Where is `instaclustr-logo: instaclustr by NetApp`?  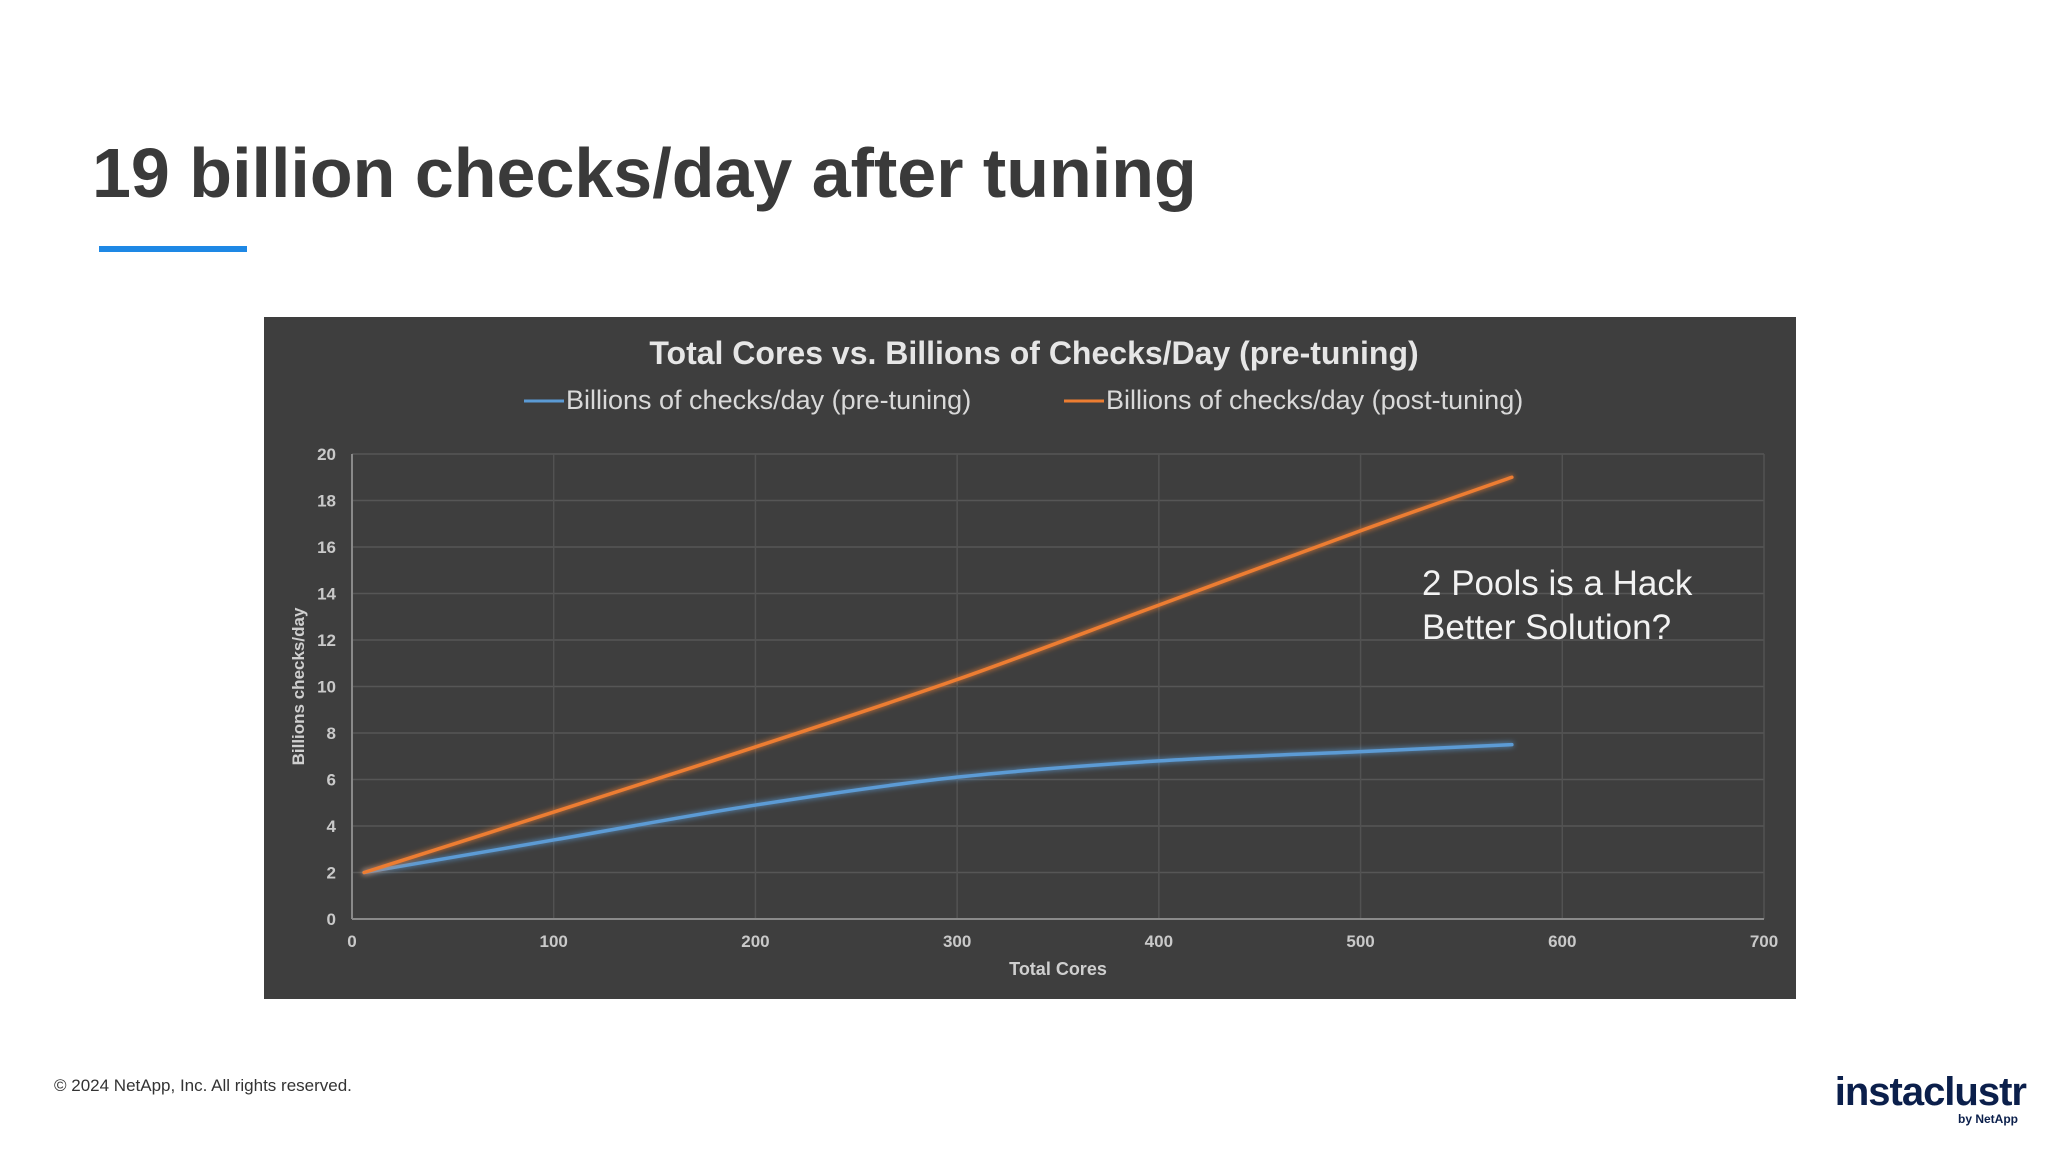
instaclustr-logo: instaclustr by NetApp is located at coordinates (1926, 1101).